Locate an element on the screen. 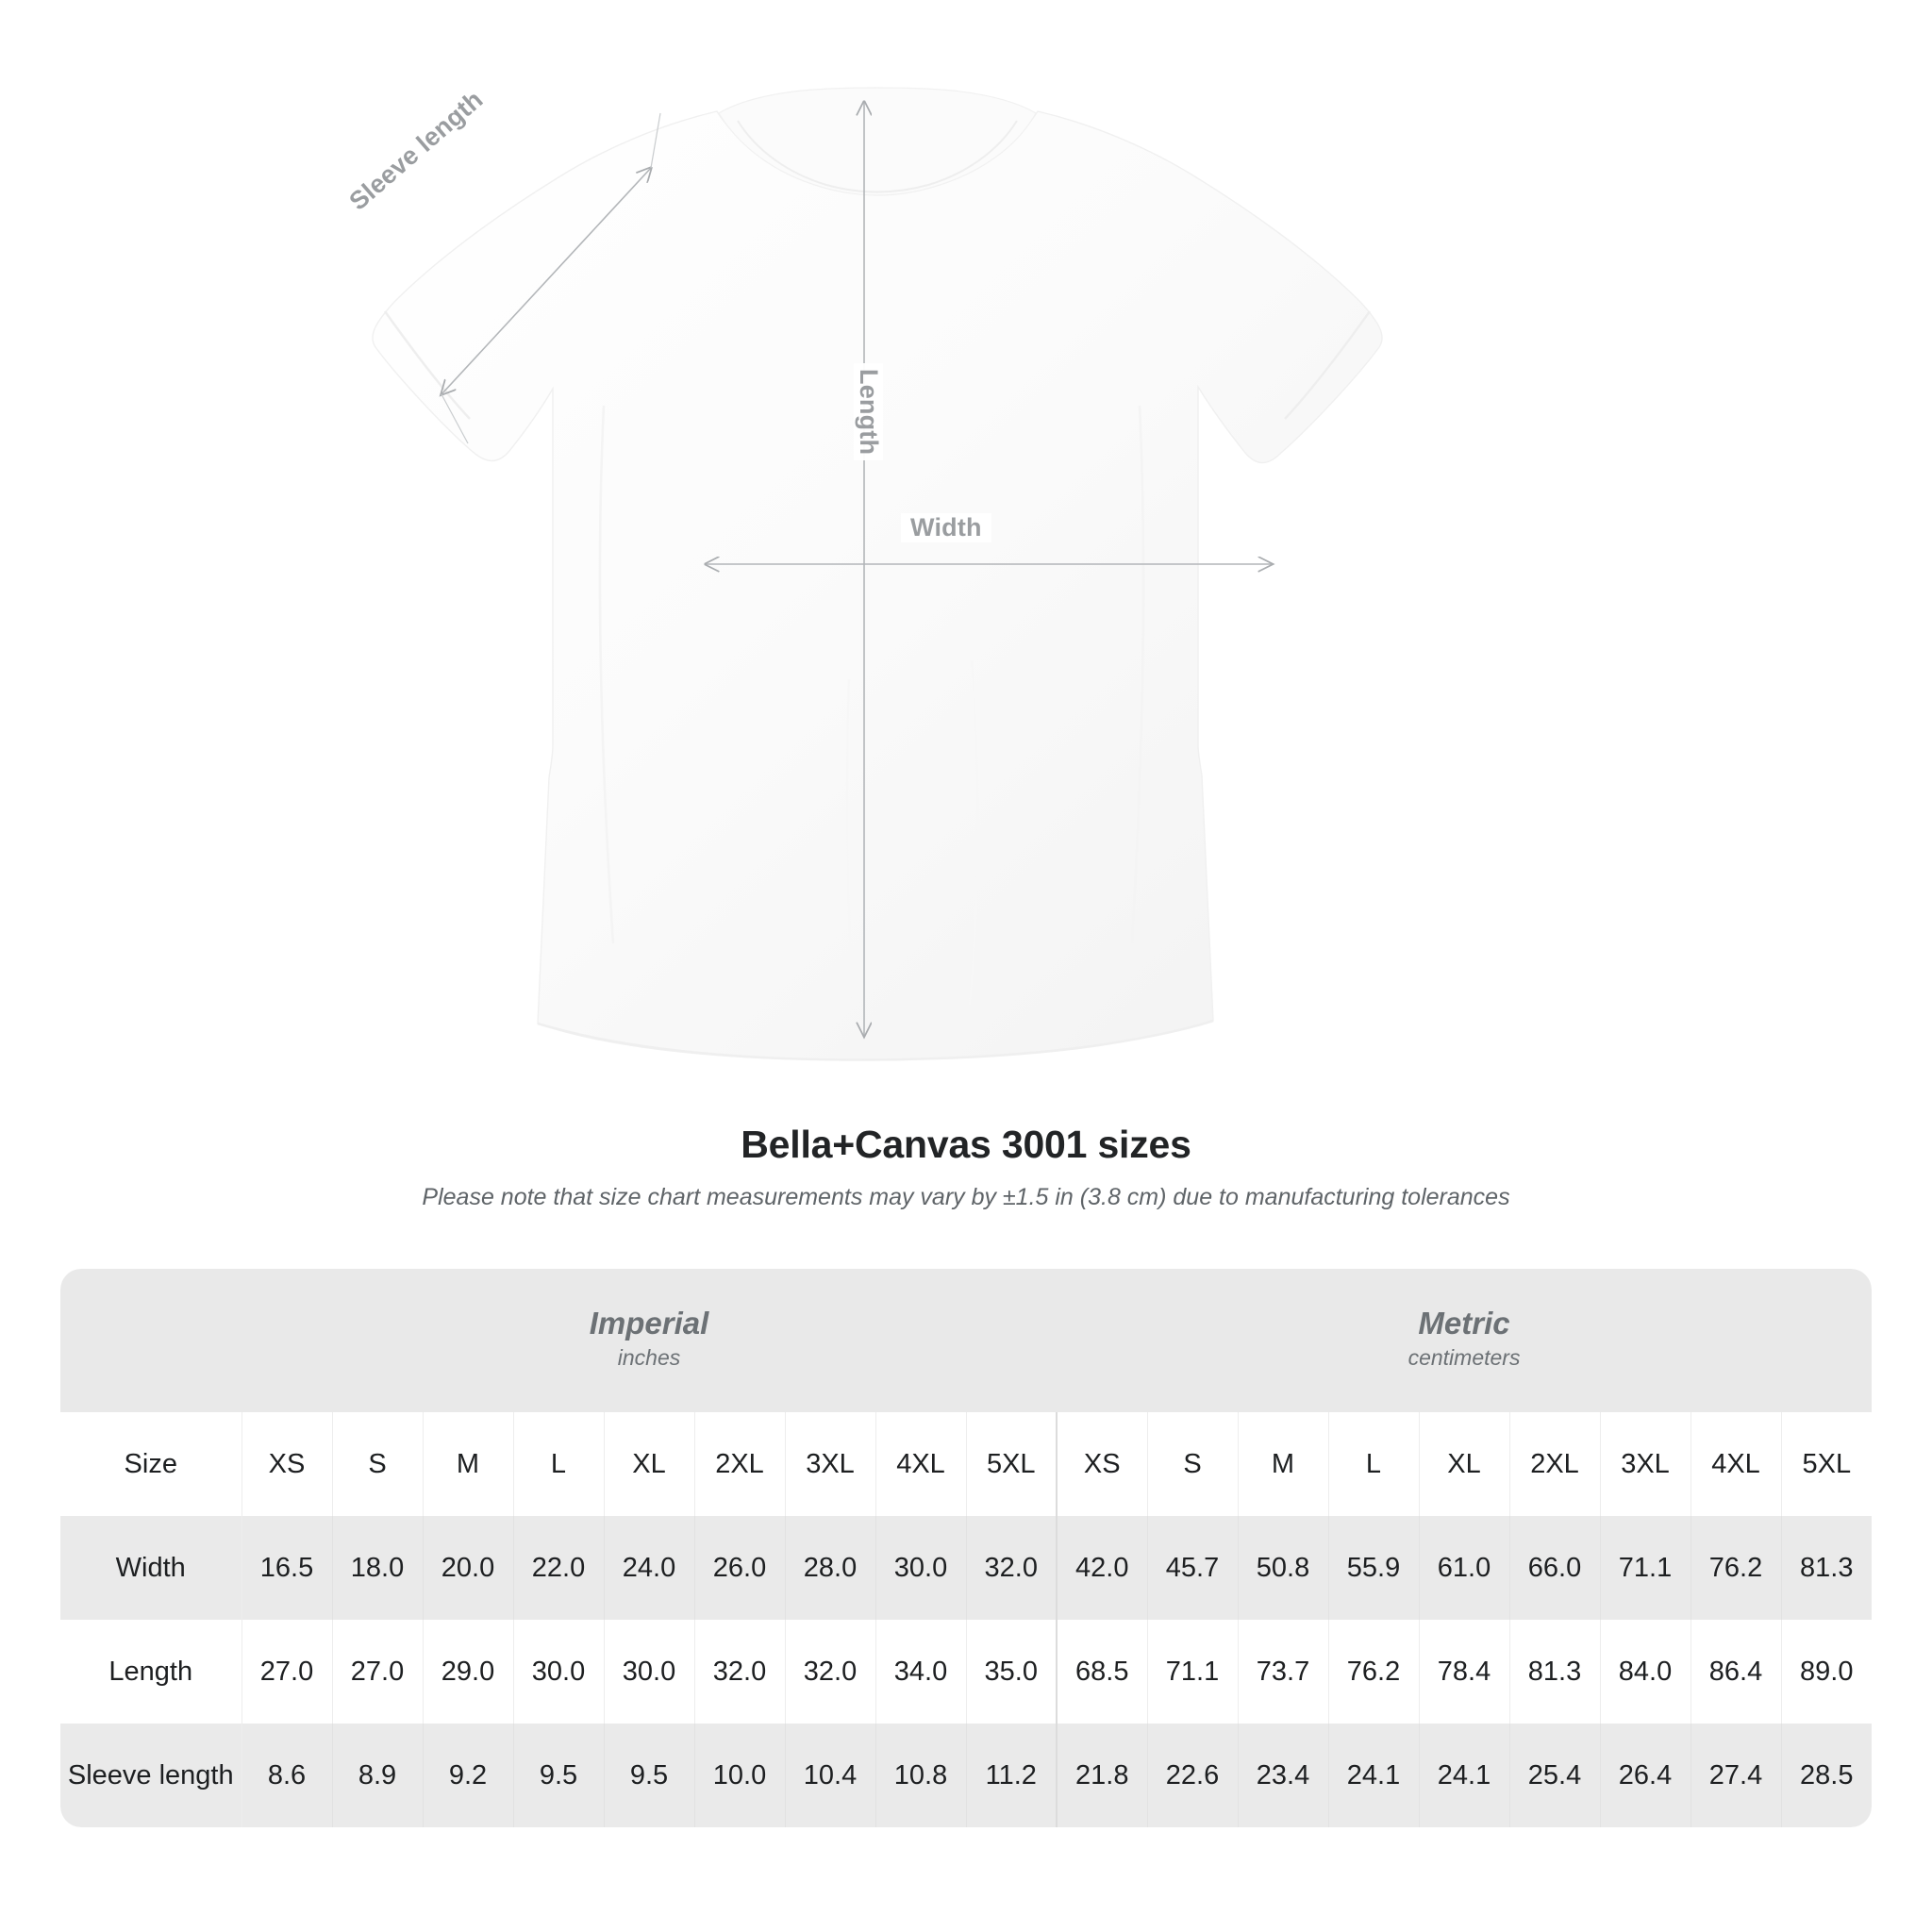  unit-sub-imperial: inches is located at coordinates (649, 1358).